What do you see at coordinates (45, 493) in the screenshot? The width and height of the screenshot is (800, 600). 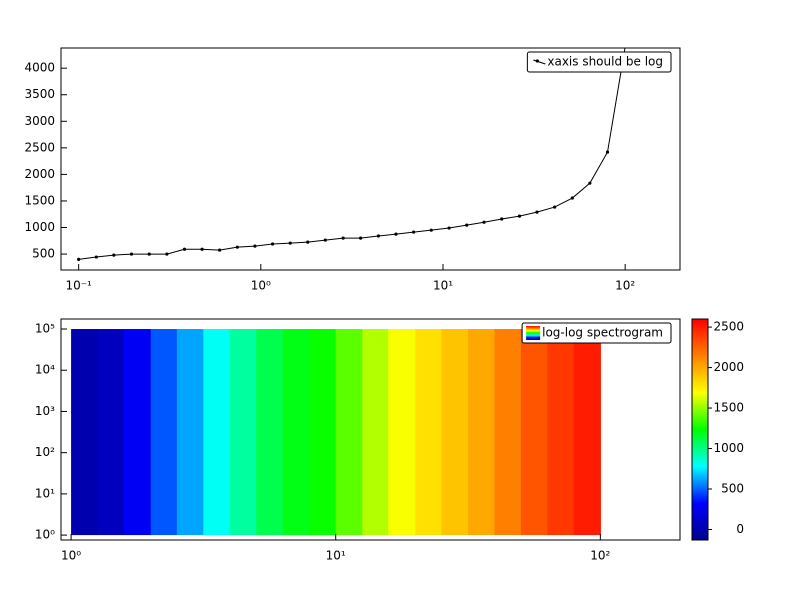 I see `y-tick-label: 10¹` at bounding box center [45, 493].